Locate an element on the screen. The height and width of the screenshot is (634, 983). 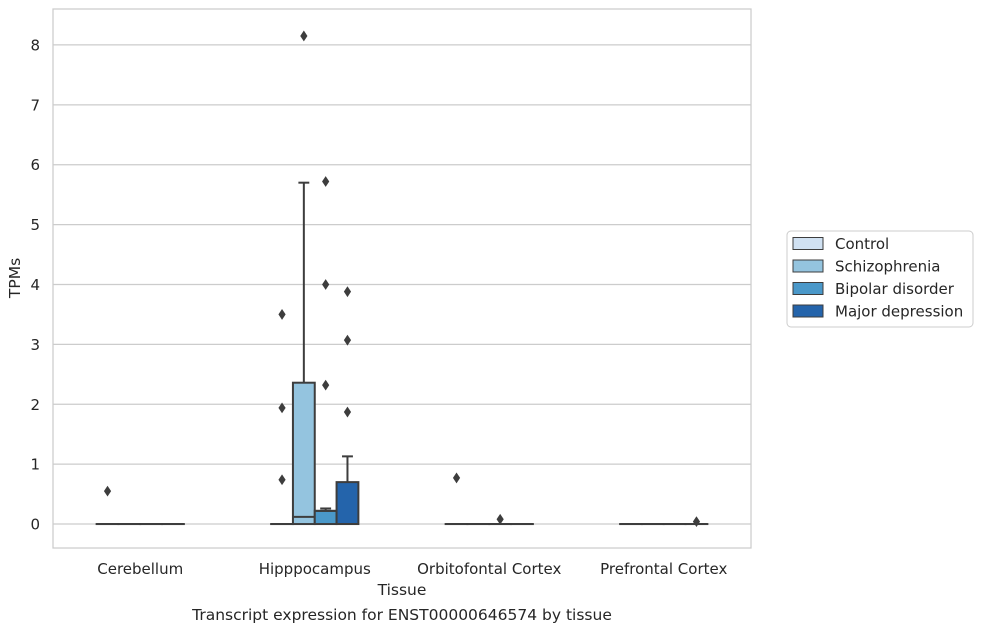
y-axis-label: TPMs is located at coordinates (15, 278).